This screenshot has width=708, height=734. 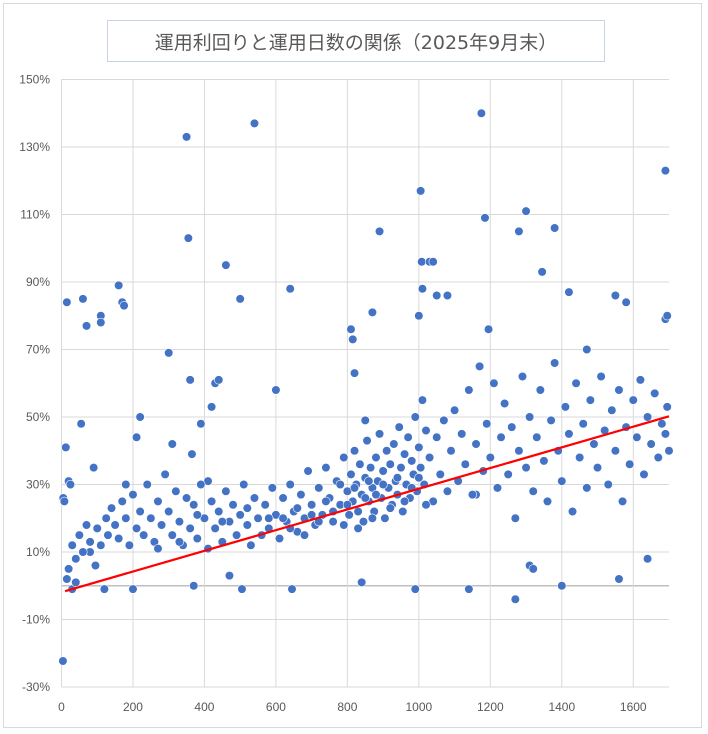 I want to click on x-tick-label: 200, so click(x=133, y=707).